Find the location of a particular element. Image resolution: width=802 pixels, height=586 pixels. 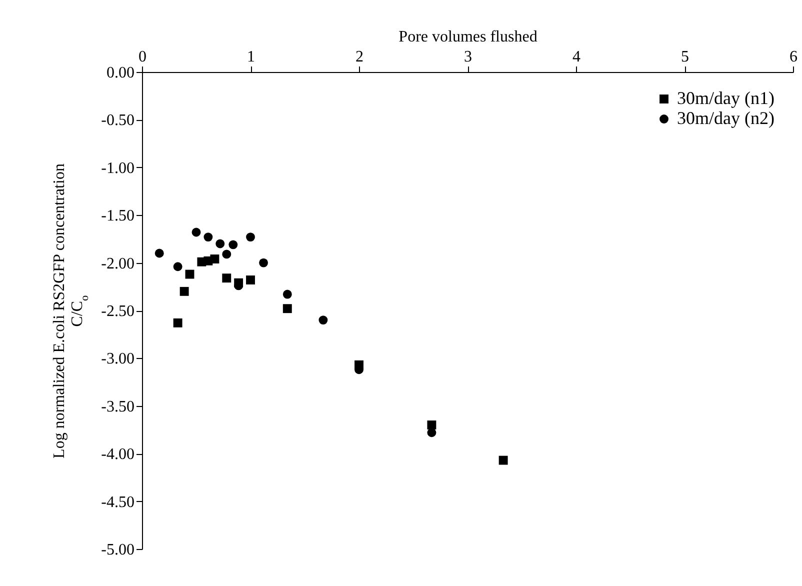

y-tick-label: -2.00 is located at coordinates (117, 263).